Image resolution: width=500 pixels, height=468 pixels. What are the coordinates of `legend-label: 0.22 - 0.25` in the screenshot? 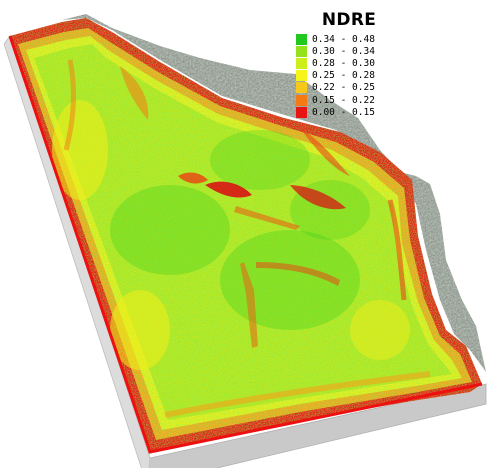 It's located at (343, 88).